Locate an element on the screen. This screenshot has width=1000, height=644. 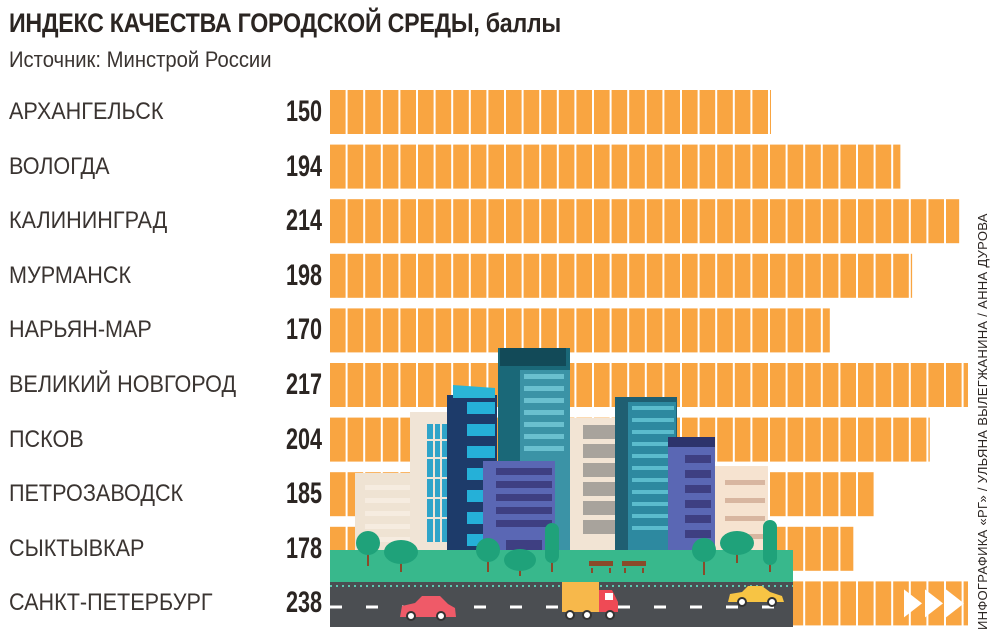
category-label: ПСКОВ is located at coordinates (46, 439).